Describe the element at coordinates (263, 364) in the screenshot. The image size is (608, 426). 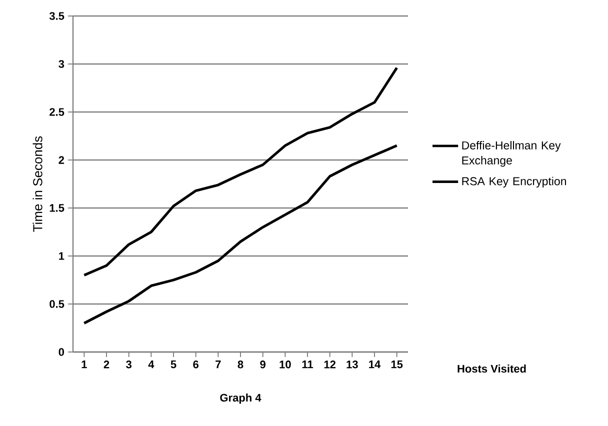
I see `x-tick-label: 9` at that location.